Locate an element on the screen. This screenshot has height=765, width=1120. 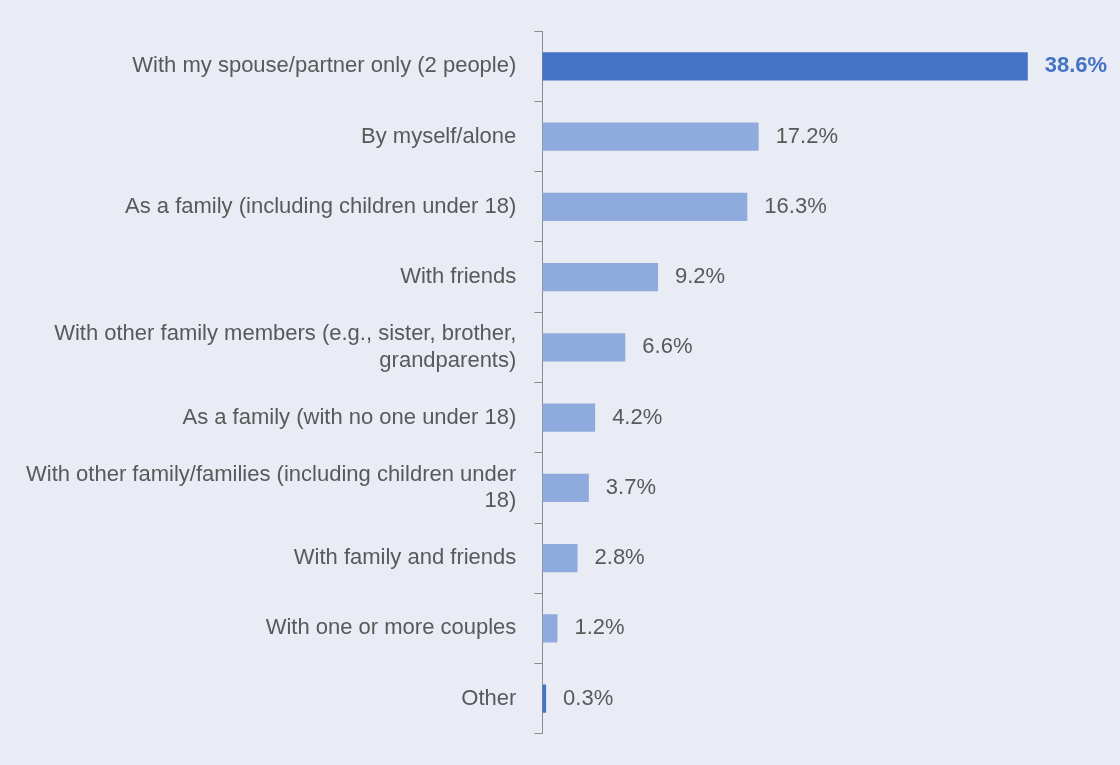
y-tick-label: As a family (including children under 18) is located at coordinates (321, 205).